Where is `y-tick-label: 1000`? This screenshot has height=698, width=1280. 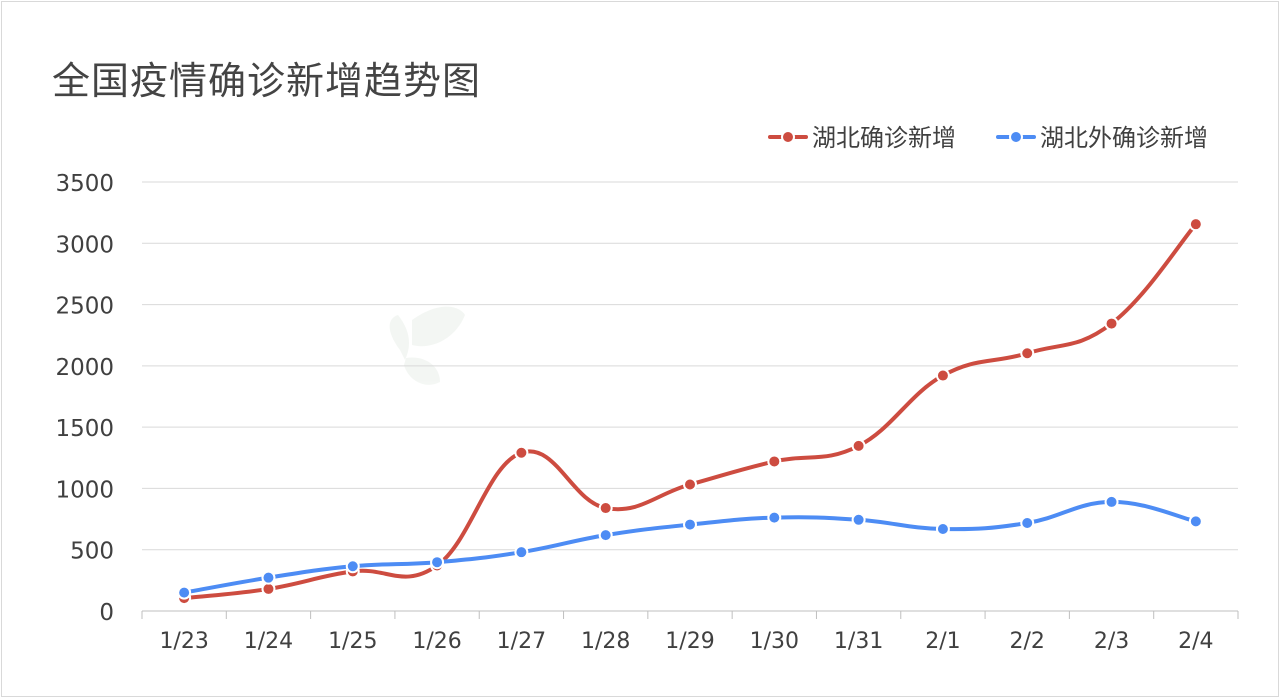 y-tick-label: 1000 is located at coordinates (84, 490).